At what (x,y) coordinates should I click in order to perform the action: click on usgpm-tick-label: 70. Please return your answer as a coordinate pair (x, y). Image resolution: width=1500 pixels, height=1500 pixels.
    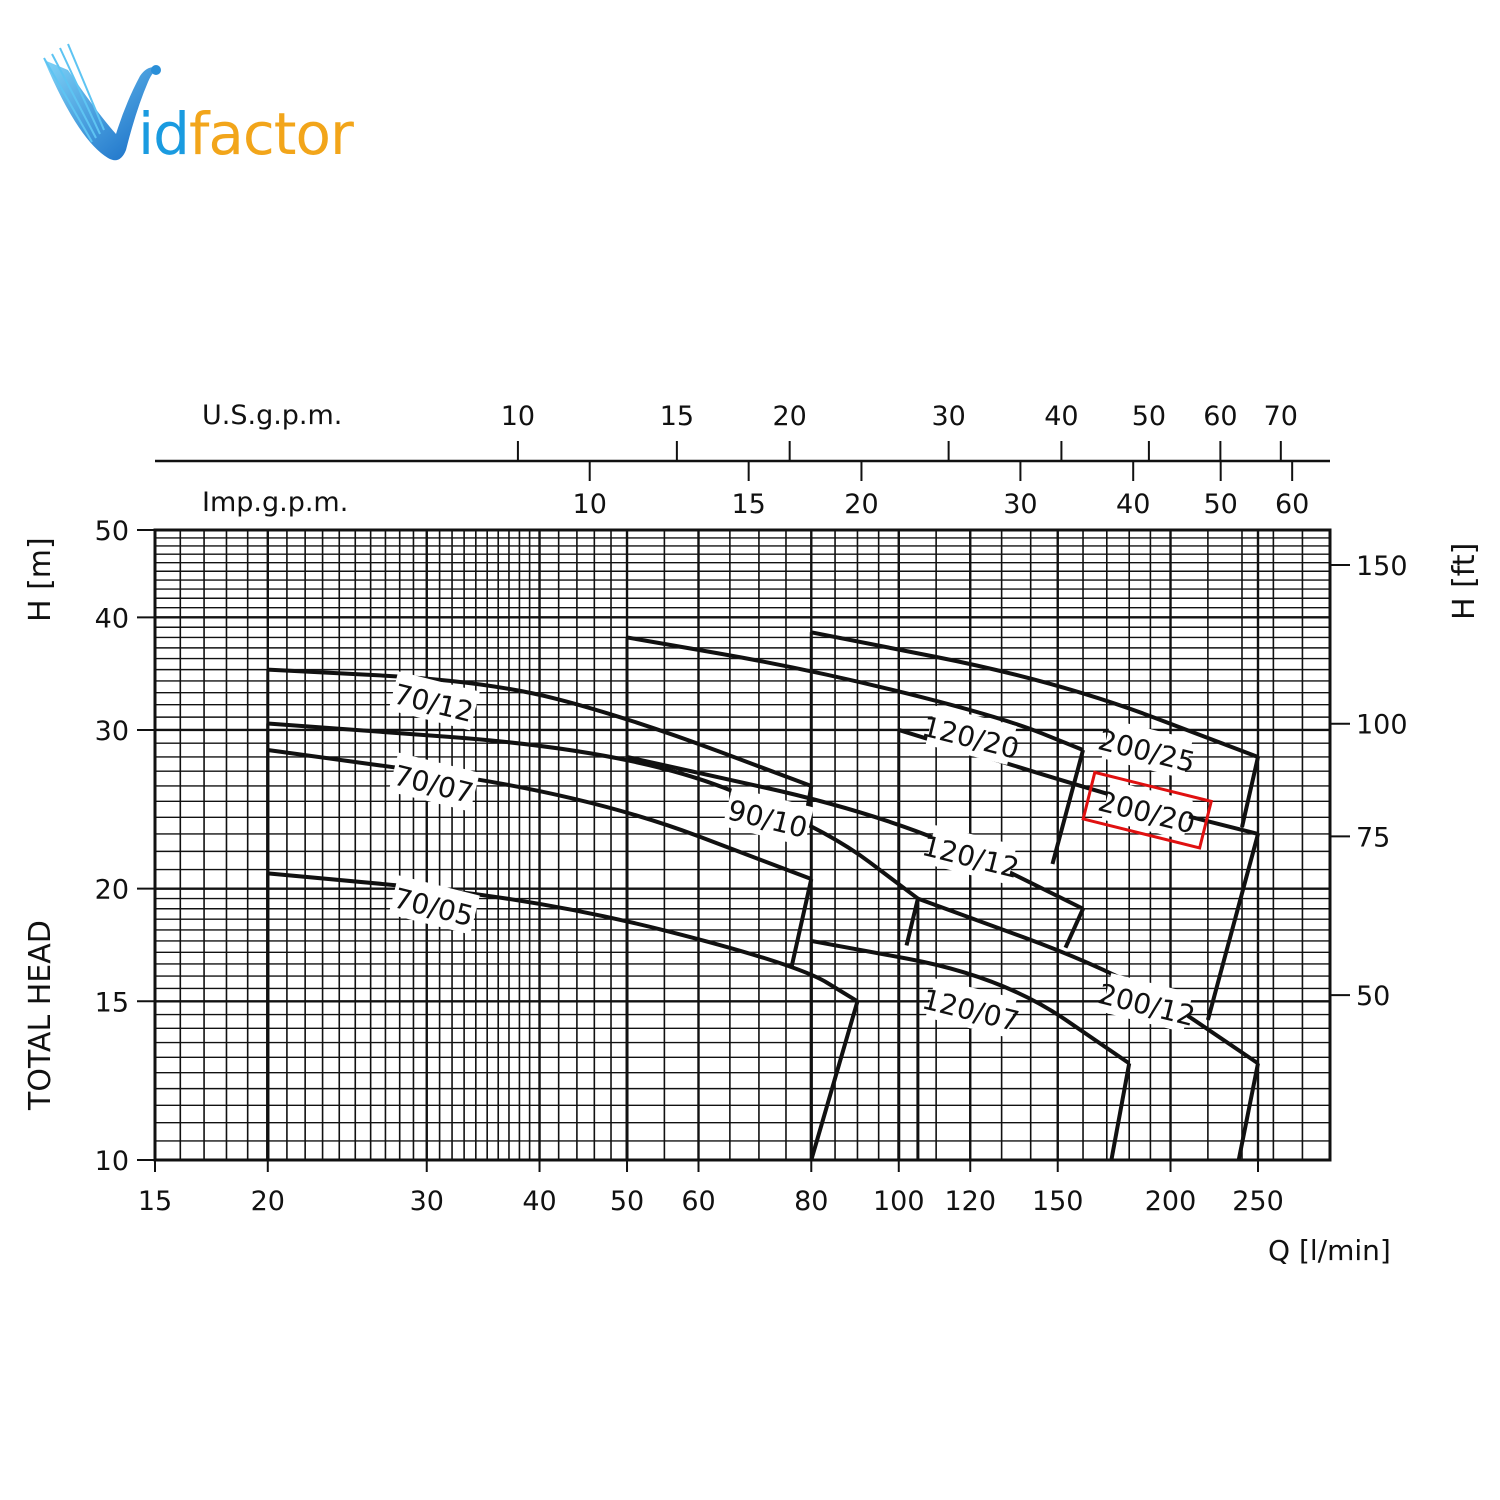
    Looking at the image, I should click on (1281, 416).